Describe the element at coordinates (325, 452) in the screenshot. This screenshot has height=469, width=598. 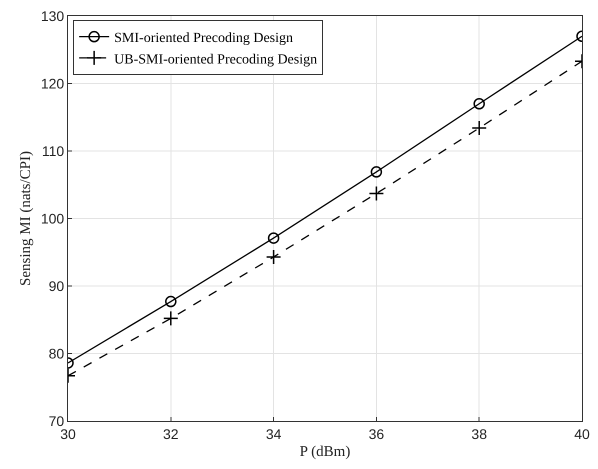
I see `x-axis-title: P (dBm)` at that location.